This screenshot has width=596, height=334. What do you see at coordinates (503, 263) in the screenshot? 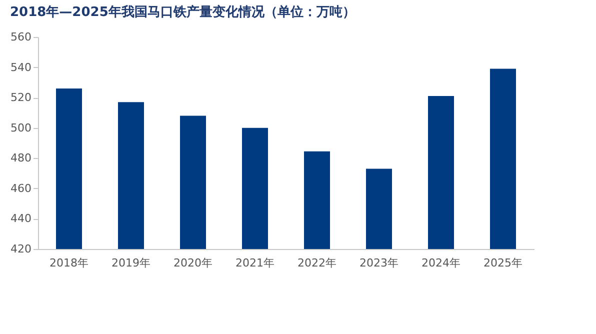
I see `x-tick-label: 2025年` at bounding box center [503, 263].